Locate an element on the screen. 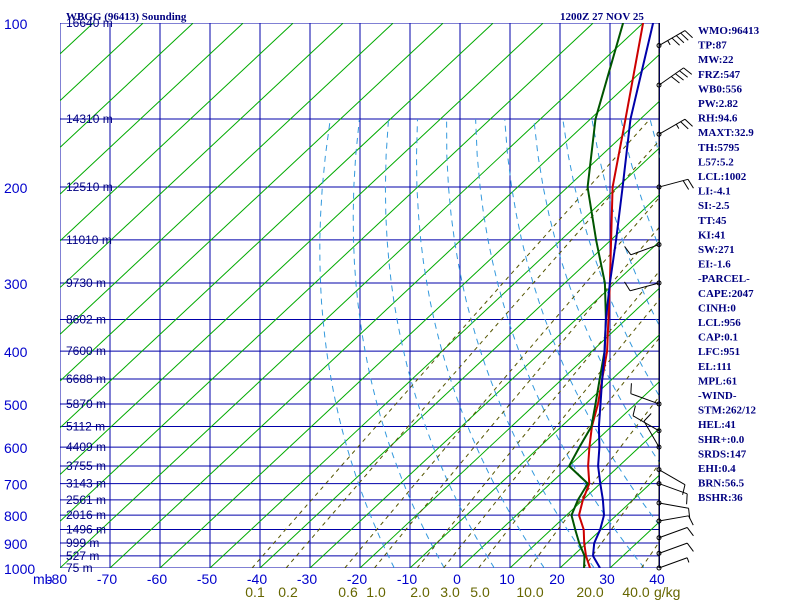 This screenshot has width=800, height=600. dry-adiabat is located at coordinates (797, 343).